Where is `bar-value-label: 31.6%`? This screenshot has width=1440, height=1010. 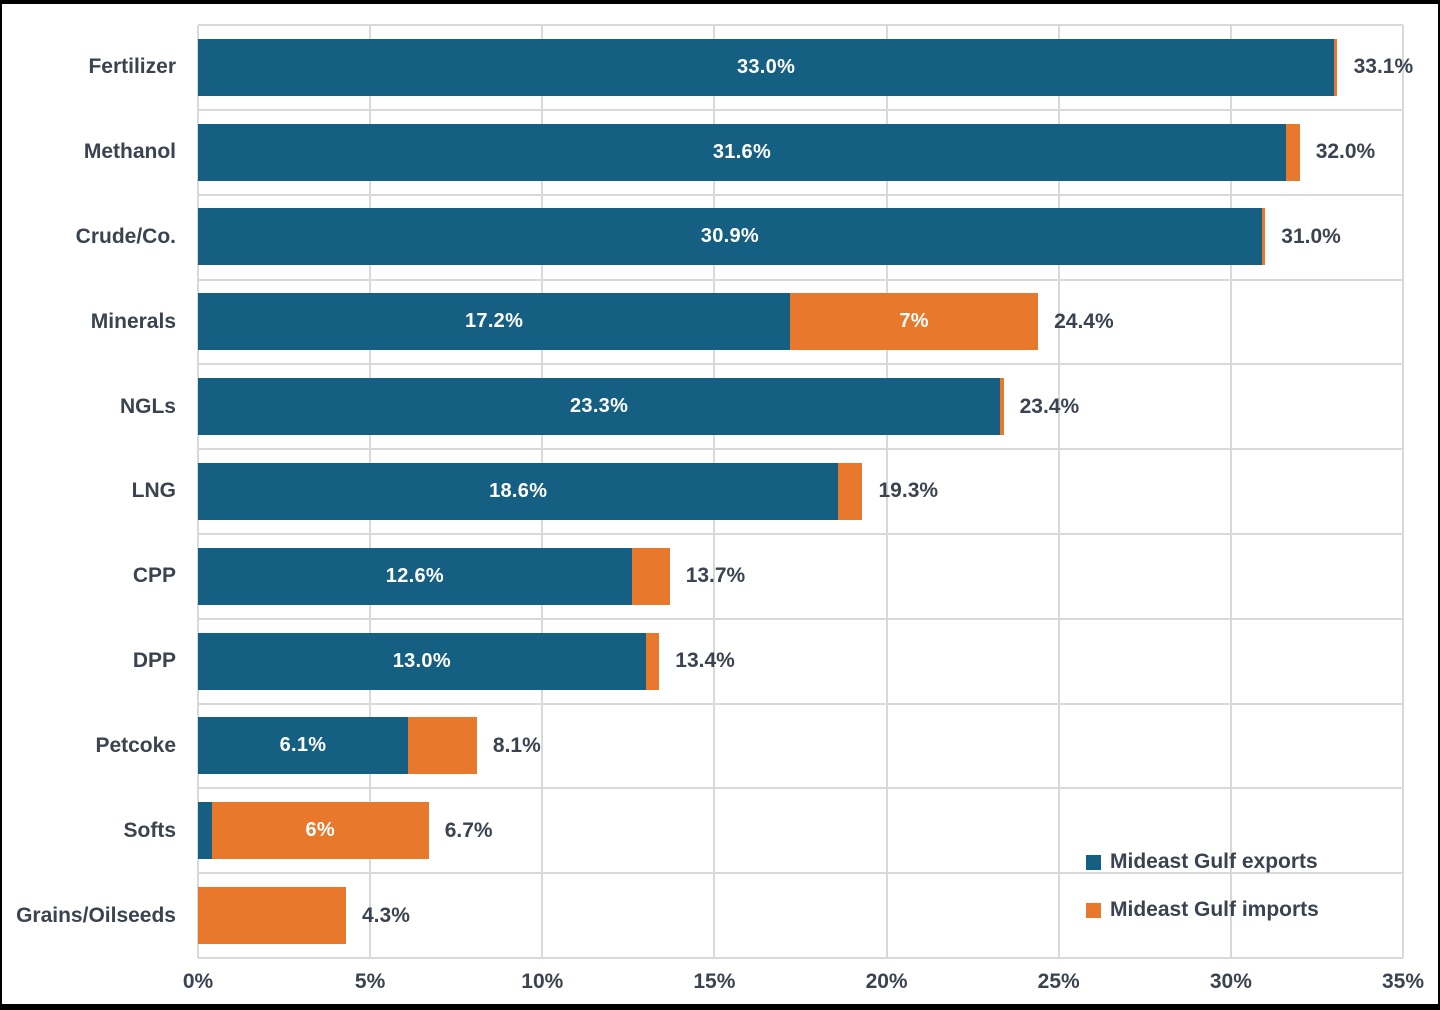
bar-value-label: 31.6% is located at coordinates (742, 151).